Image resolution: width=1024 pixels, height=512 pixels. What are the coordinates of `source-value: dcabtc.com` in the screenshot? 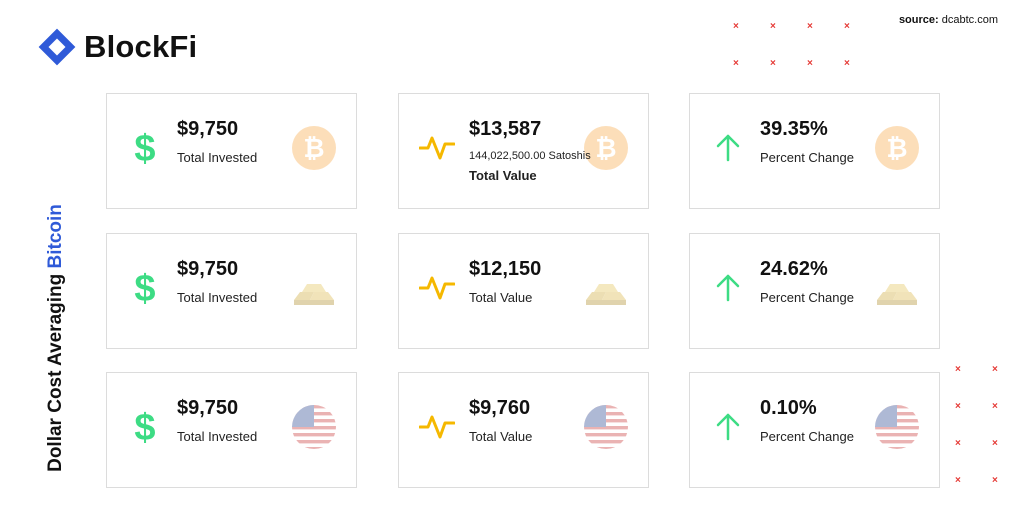 It's located at (969, 20).